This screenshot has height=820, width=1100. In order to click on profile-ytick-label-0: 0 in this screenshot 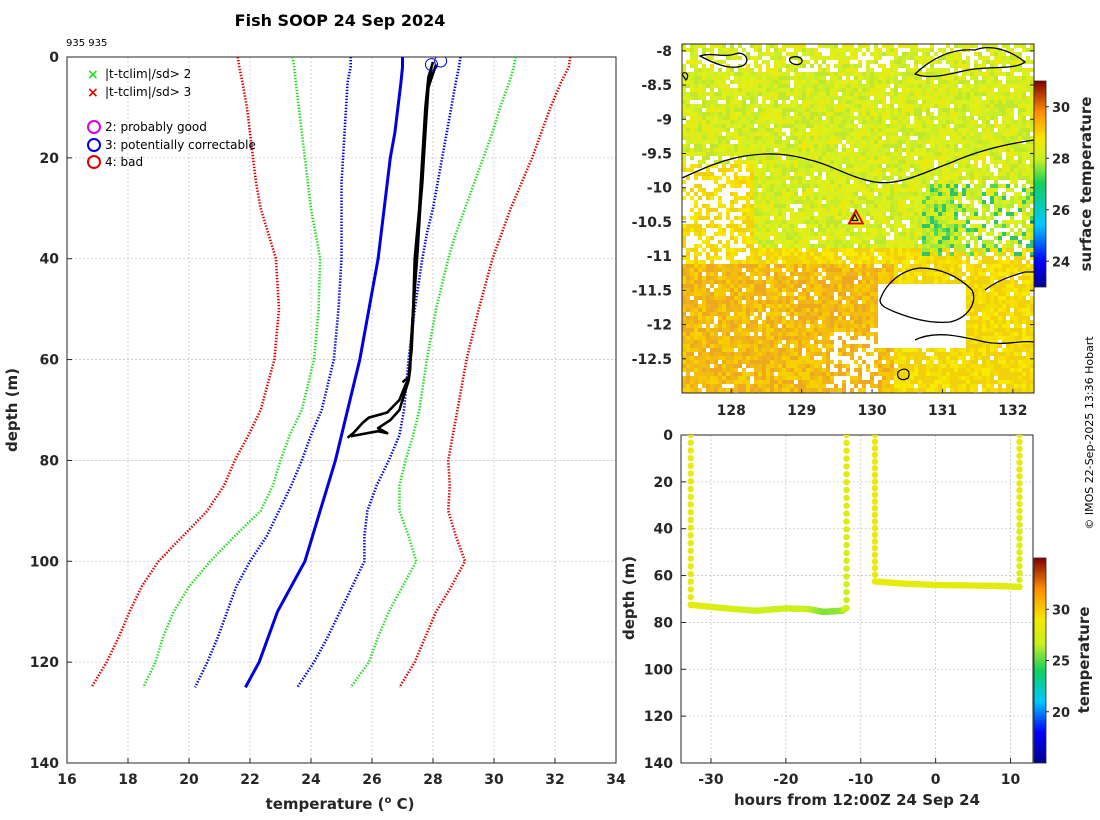, I will do `click(54, 58)`.